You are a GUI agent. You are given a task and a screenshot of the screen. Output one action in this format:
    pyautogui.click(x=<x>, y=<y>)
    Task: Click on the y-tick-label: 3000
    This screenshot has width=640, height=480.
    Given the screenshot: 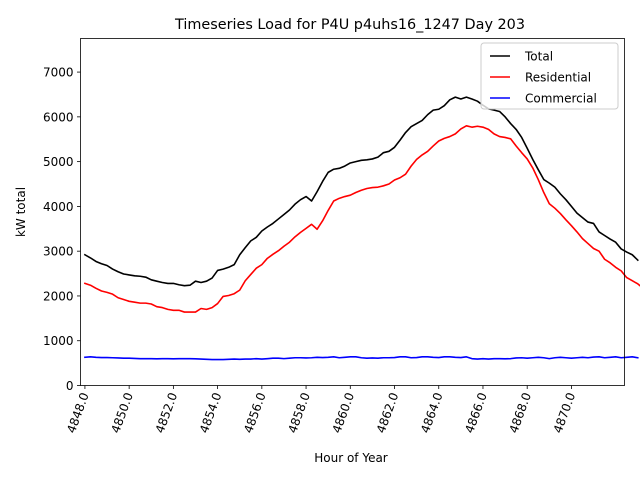 What is the action you would take?
    pyautogui.click(x=58, y=252)
    